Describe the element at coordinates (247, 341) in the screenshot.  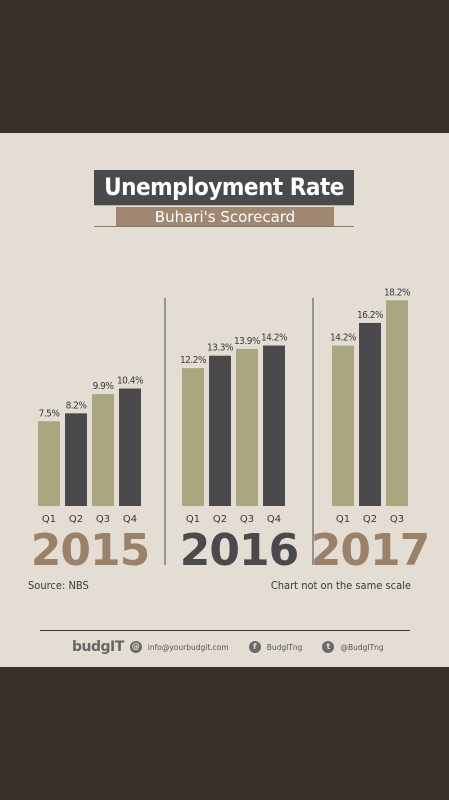
I see `data-label: 13.9%` at that location.